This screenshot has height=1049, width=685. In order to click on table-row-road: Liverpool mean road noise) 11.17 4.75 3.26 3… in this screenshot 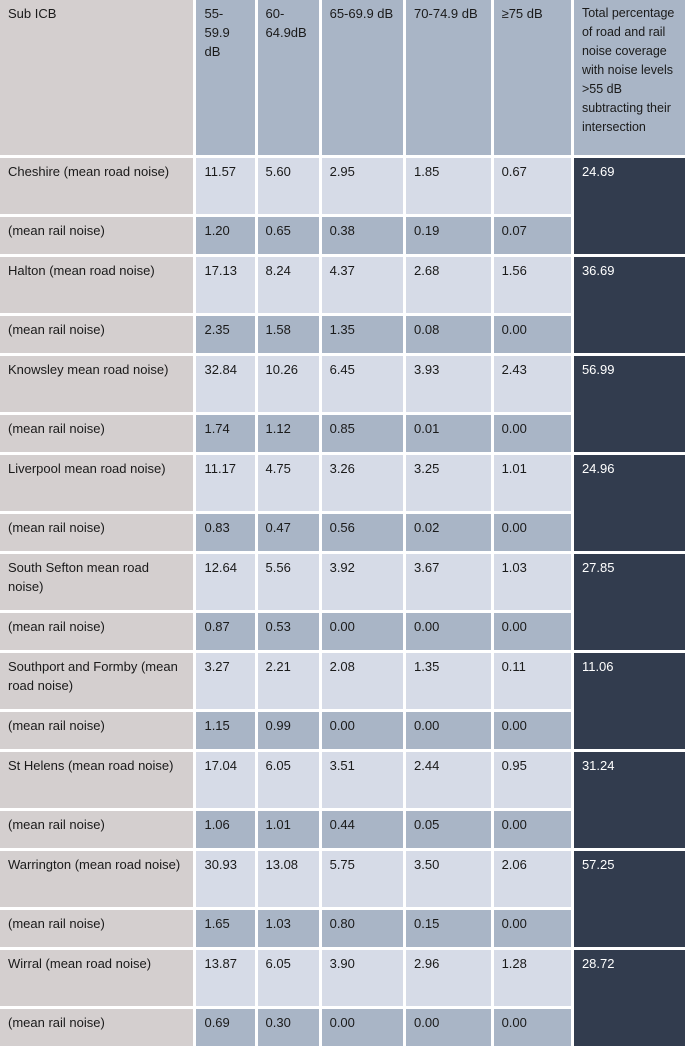, I will do `click(342, 503)`.